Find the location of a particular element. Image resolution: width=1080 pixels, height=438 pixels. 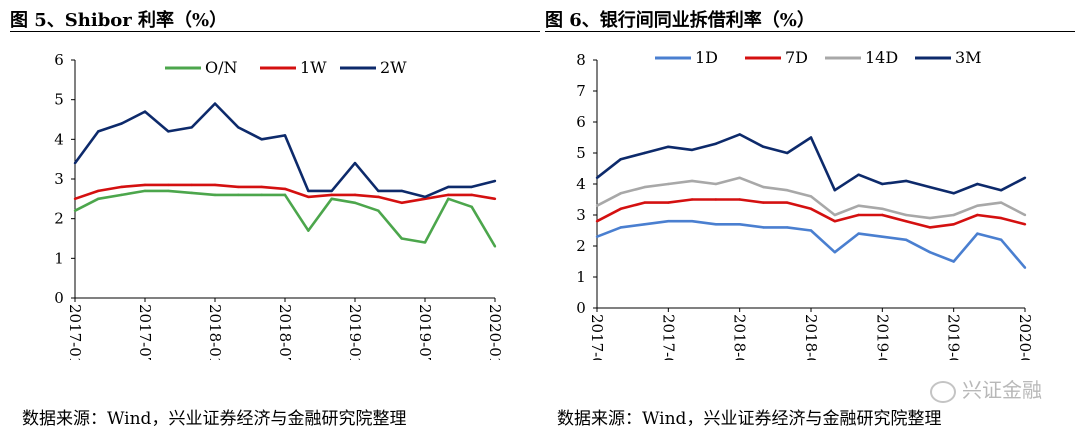

x-tick-label: 2019-01 is located at coordinates (882, 337).